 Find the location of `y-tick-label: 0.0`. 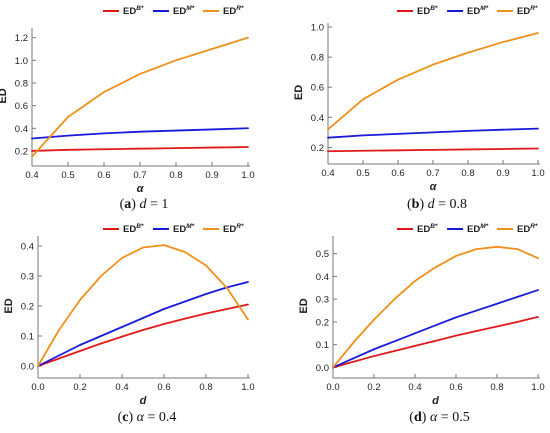

y-tick-label: 0.0 is located at coordinates (322, 368).